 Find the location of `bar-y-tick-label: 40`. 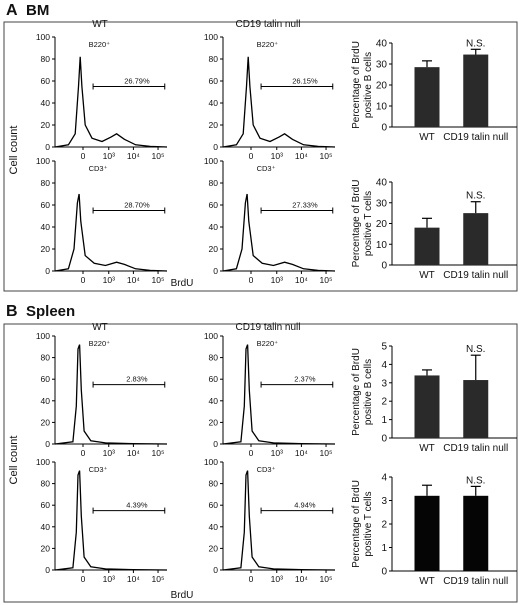

bar-y-tick-label: 40 is located at coordinates (382, 44).